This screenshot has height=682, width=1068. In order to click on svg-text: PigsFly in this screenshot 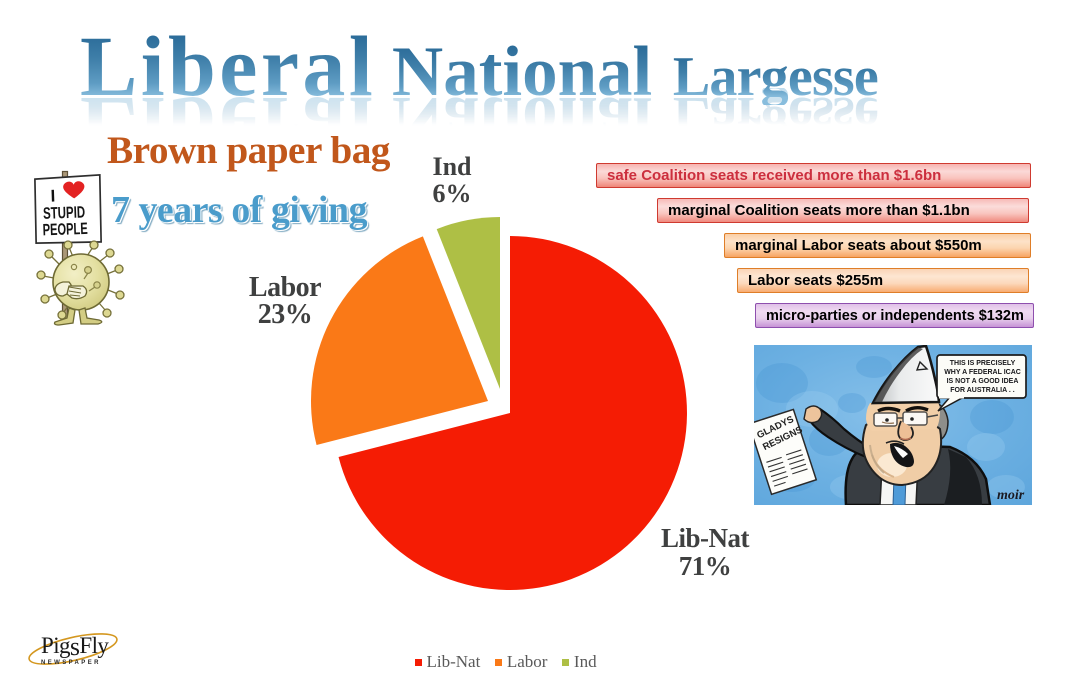, I will do `click(75, 646)`.